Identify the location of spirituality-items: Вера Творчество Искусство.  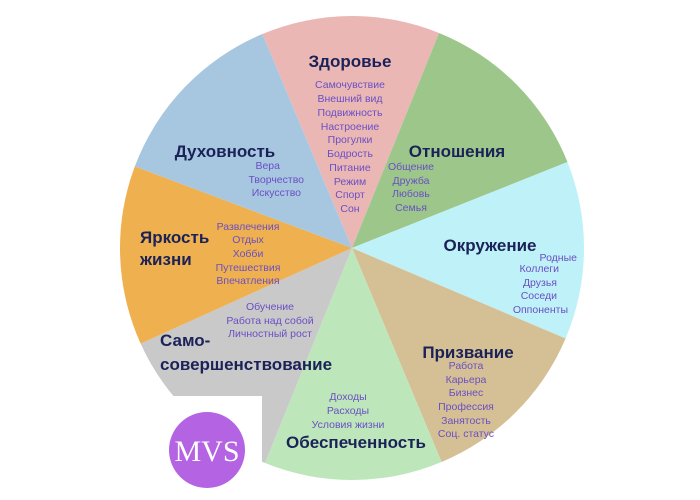
(276, 179).